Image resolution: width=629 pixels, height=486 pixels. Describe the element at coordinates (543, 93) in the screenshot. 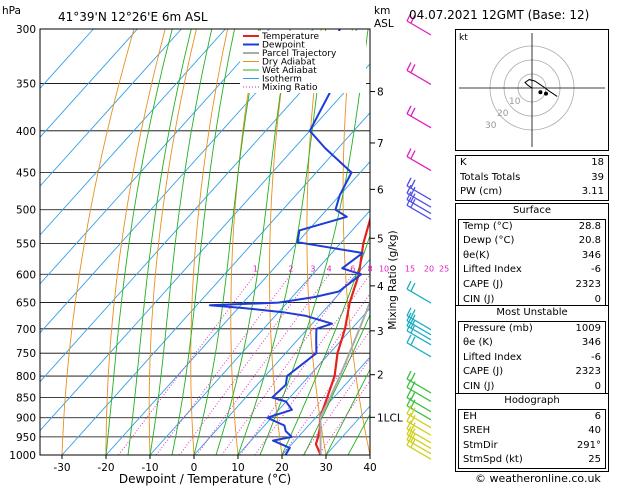

I see `hodograph-storm-motion` at that location.